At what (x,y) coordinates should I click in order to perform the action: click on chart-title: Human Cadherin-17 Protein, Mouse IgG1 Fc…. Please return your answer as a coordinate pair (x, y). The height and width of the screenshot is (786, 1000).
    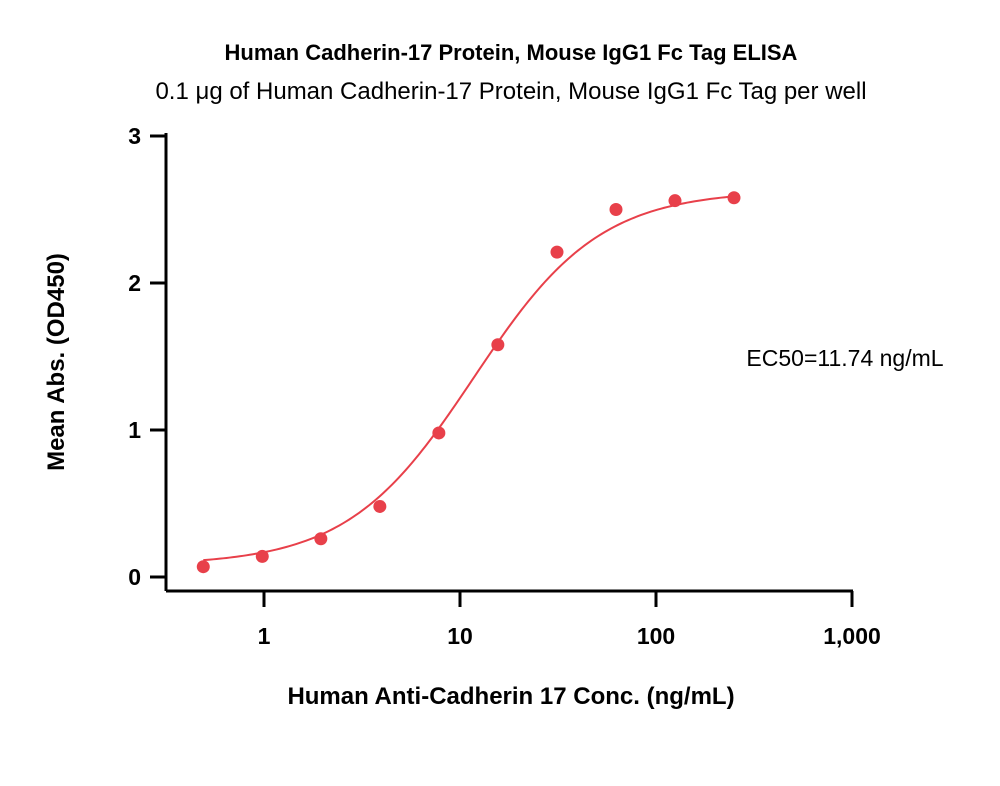
    Looking at the image, I should click on (511, 52).